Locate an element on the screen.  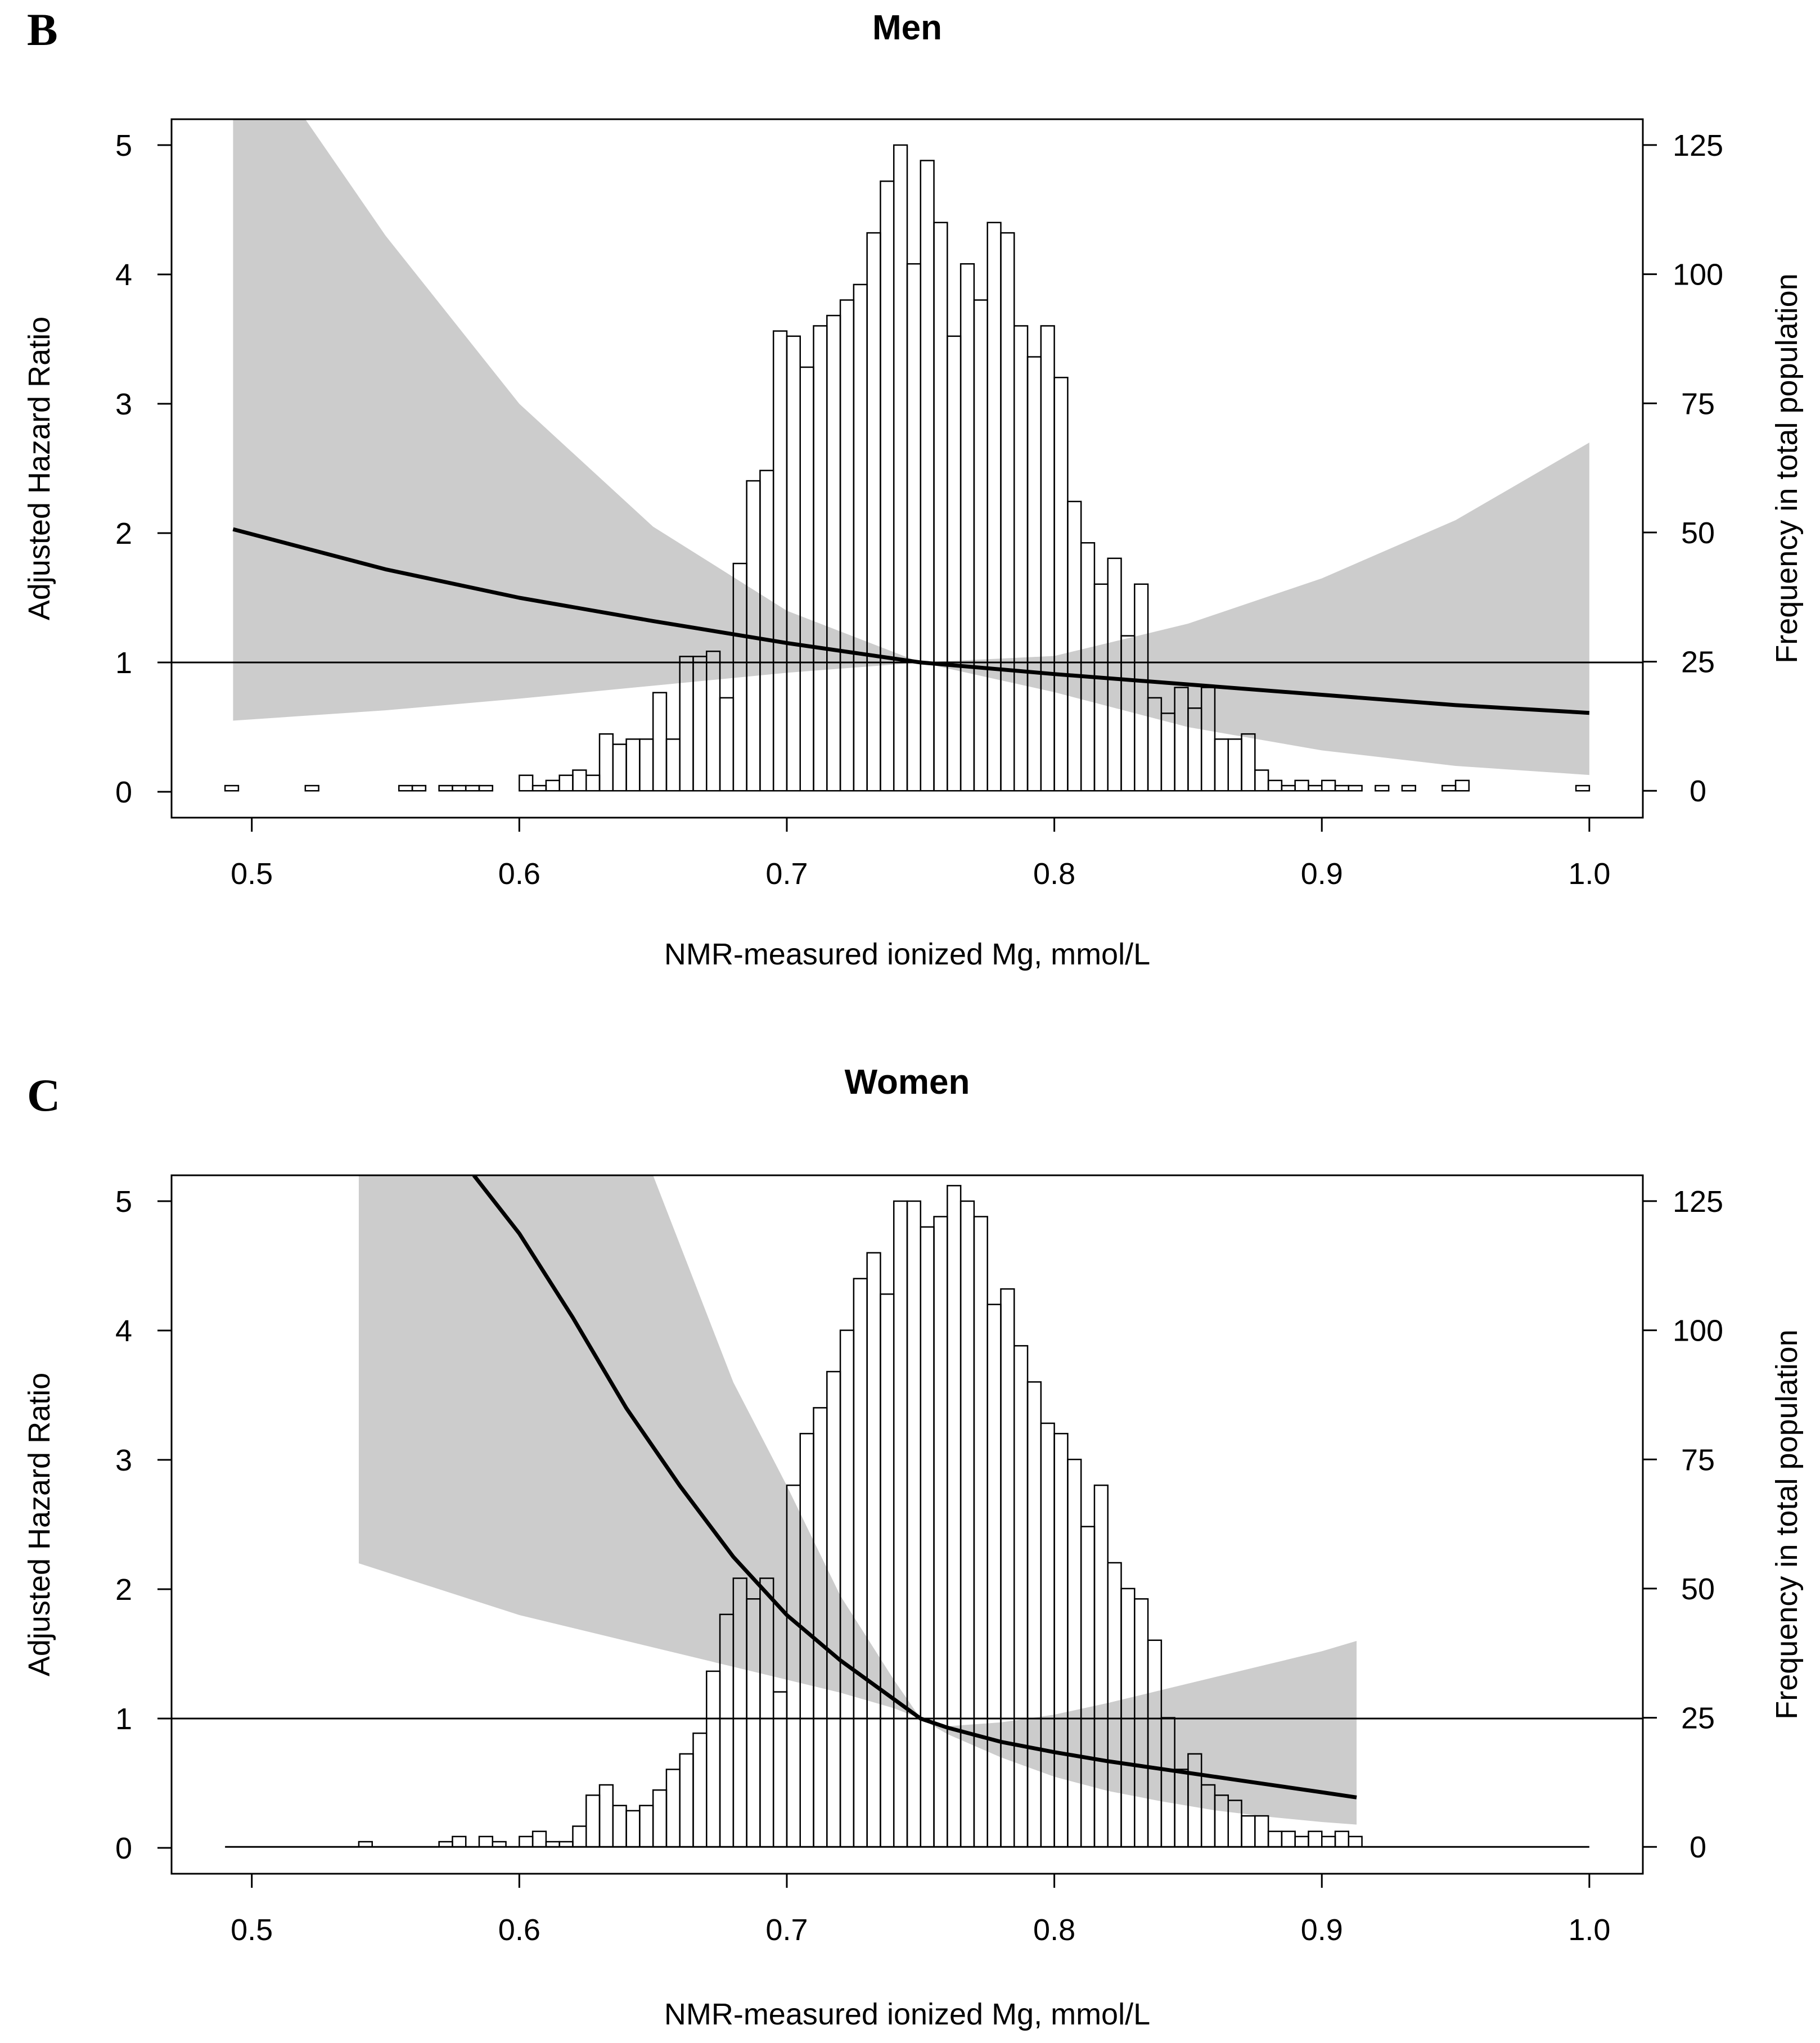
y2-tick-label: 100 is located at coordinates (1698, 275).